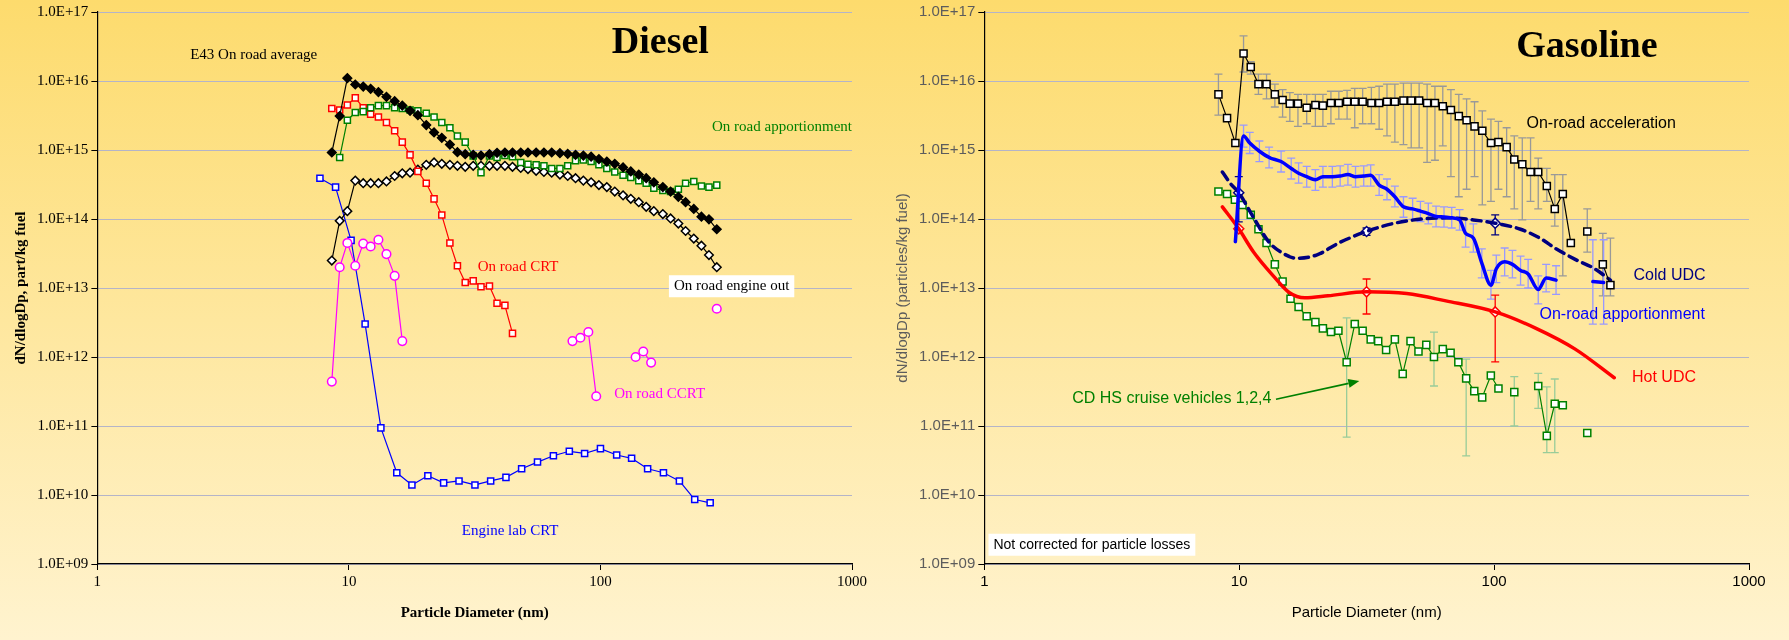 The height and width of the screenshot is (640, 1789). I want to click on legend-label: CD HS cruise vehicles 1,2,4, so click(1172, 398).